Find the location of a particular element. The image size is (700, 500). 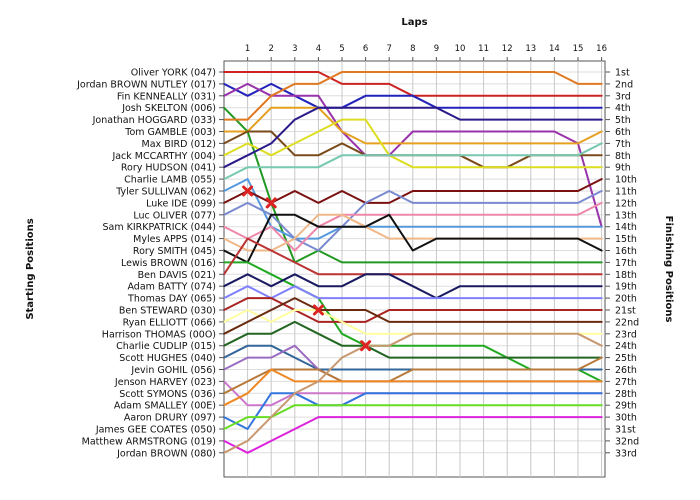

starting-position-label: Harrison THOMAS (00O) is located at coordinates (159, 334).